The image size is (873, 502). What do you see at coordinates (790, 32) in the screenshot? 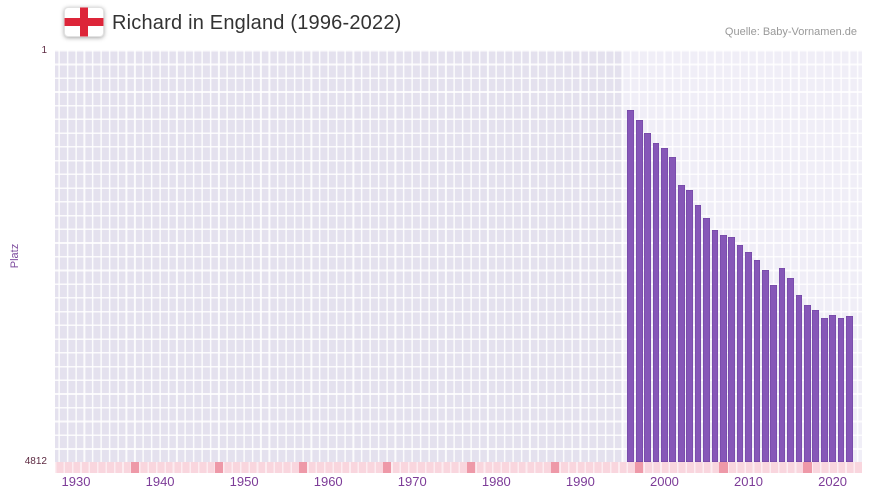
I see `source-attribution: Quelle: Baby-Vornamen.de` at bounding box center [790, 32].